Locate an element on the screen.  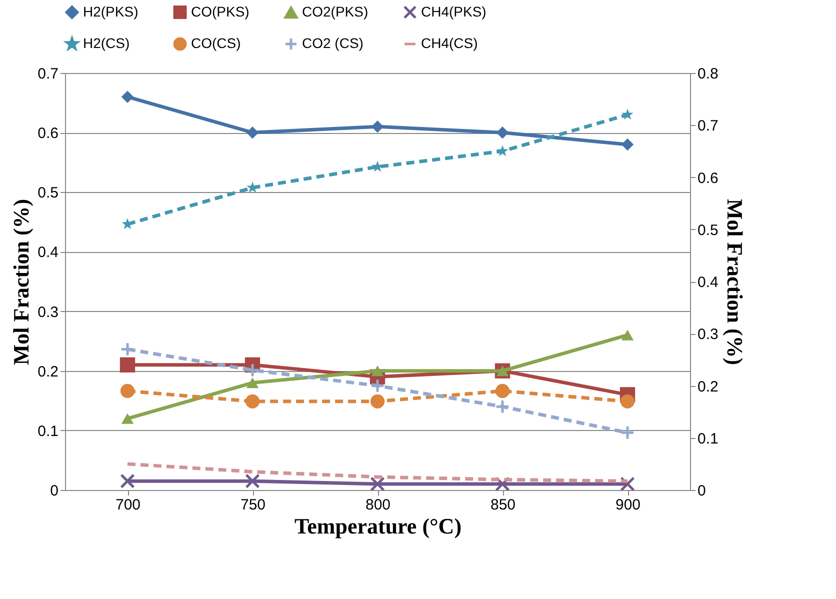
legend-label: CH4(PKS) is located at coordinates (453, 11).